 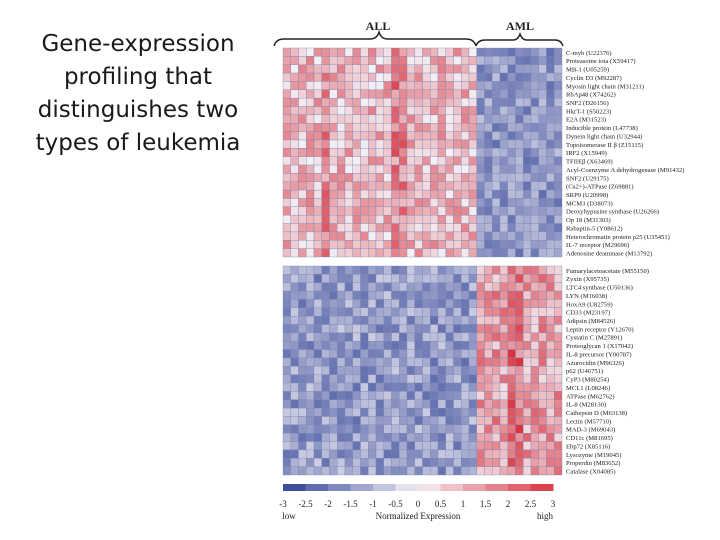 What do you see at coordinates (328, 504) in the screenshot?
I see `colorbar-tick: -2` at bounding box center [328, 504].